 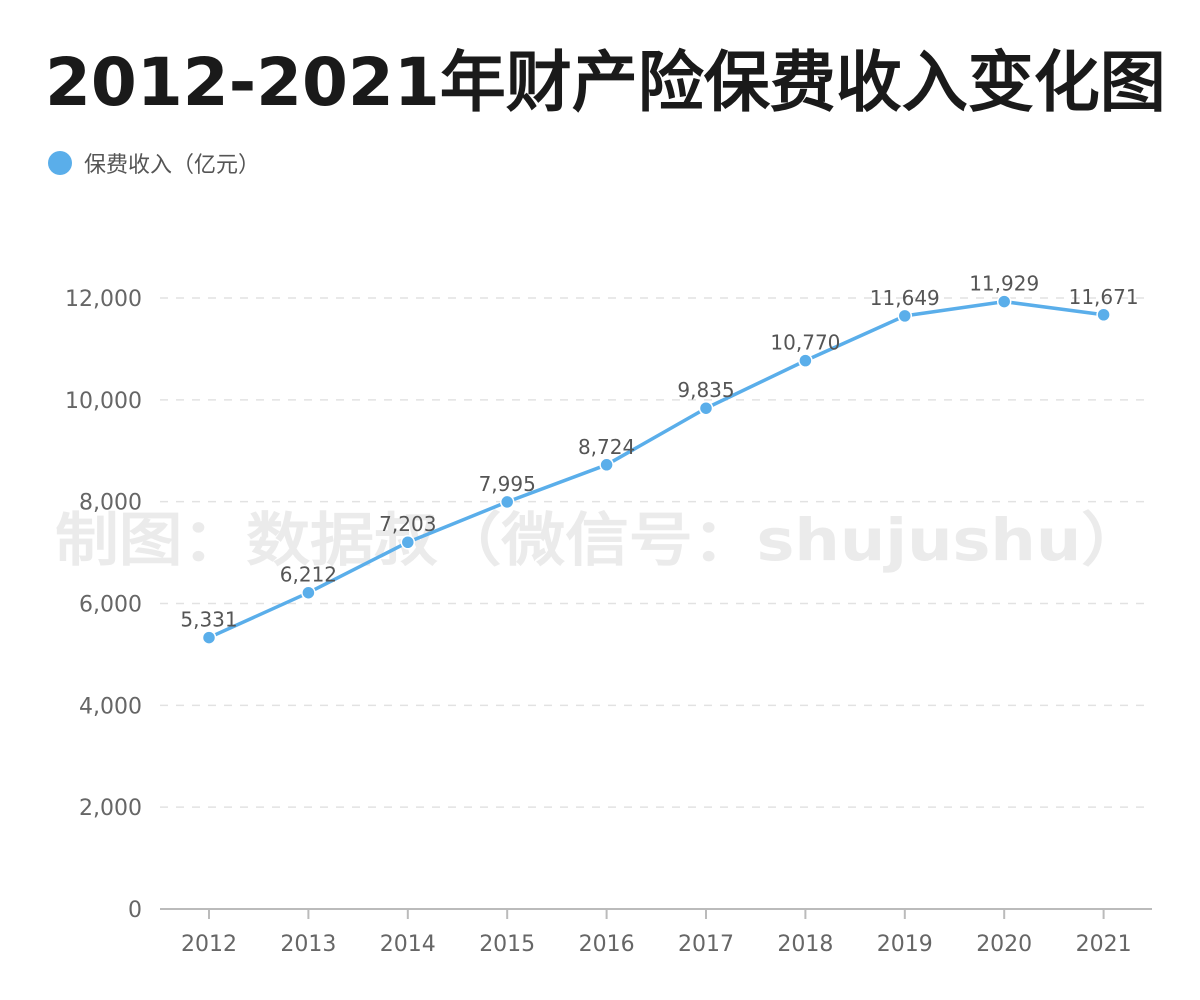 I want to click on y-tick-label: 6,000, so click(x=110, y=605).